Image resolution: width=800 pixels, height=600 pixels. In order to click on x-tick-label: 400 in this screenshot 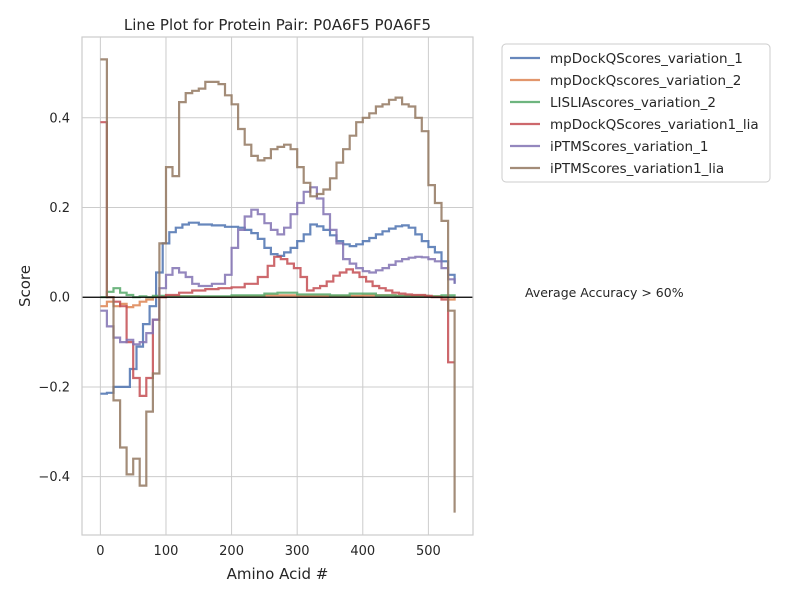, I will do `click(362, 551)`.